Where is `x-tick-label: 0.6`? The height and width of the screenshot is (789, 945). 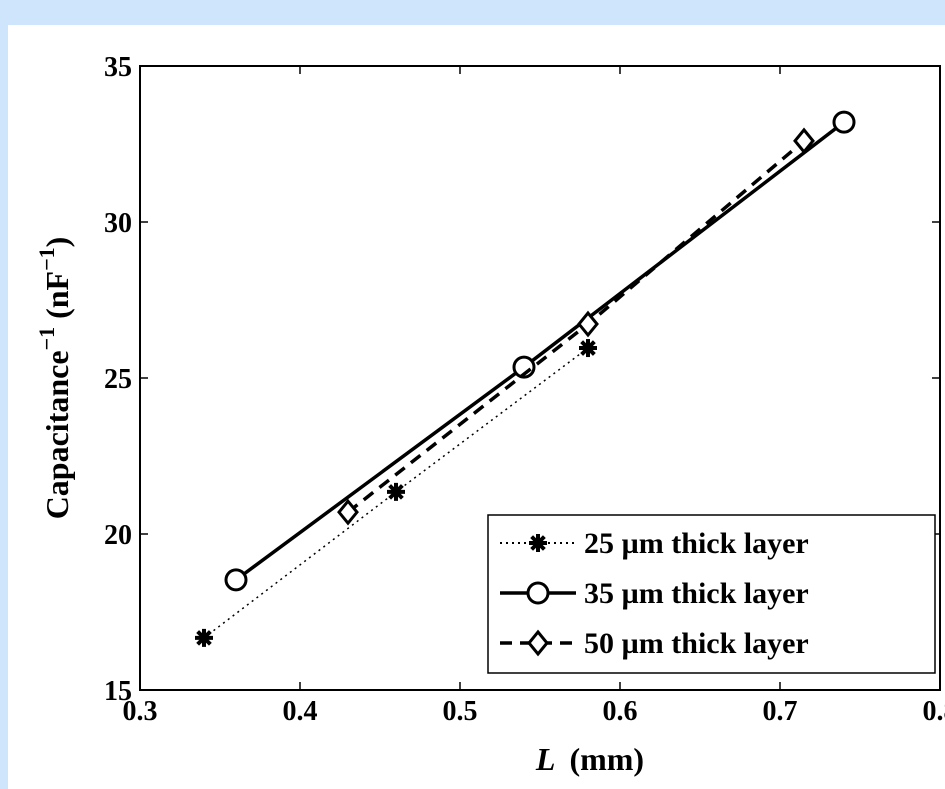
x-tick-label: 0.6 is located at coordinates (620, 711).